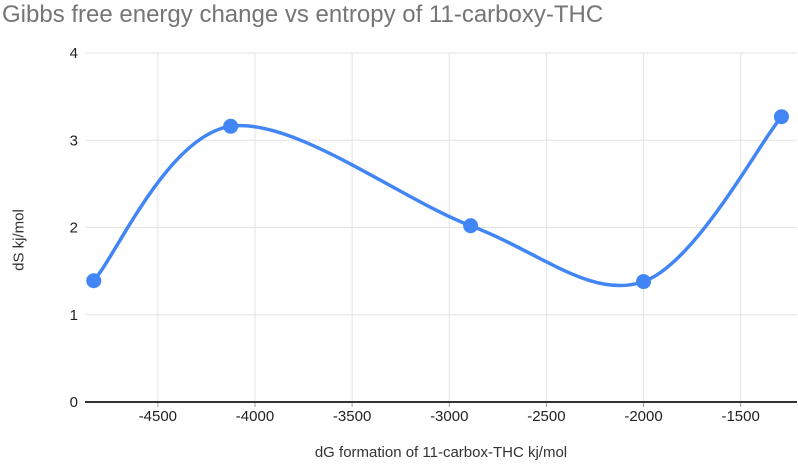 The height and width of the screenshot is (471, 798). Describe the element at coordinates (740, 416) in the screenshot. I see `x-tick-label: -1500` at that location.